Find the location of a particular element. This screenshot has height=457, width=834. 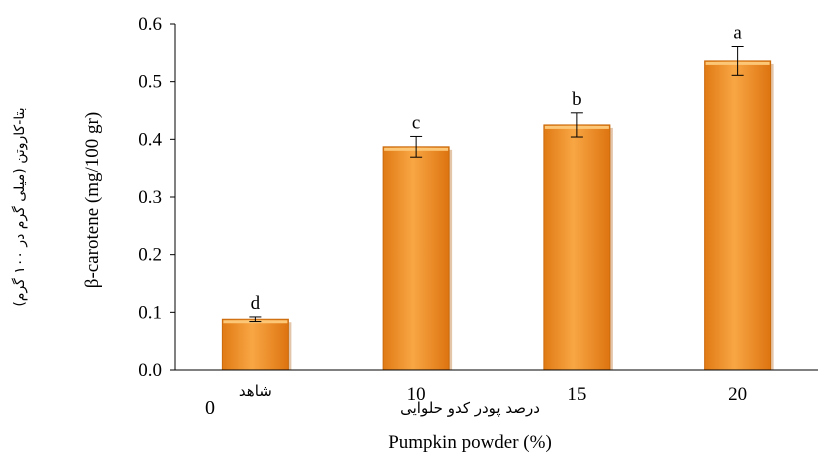

significance-letter: b is located at coordinates (577, 99).